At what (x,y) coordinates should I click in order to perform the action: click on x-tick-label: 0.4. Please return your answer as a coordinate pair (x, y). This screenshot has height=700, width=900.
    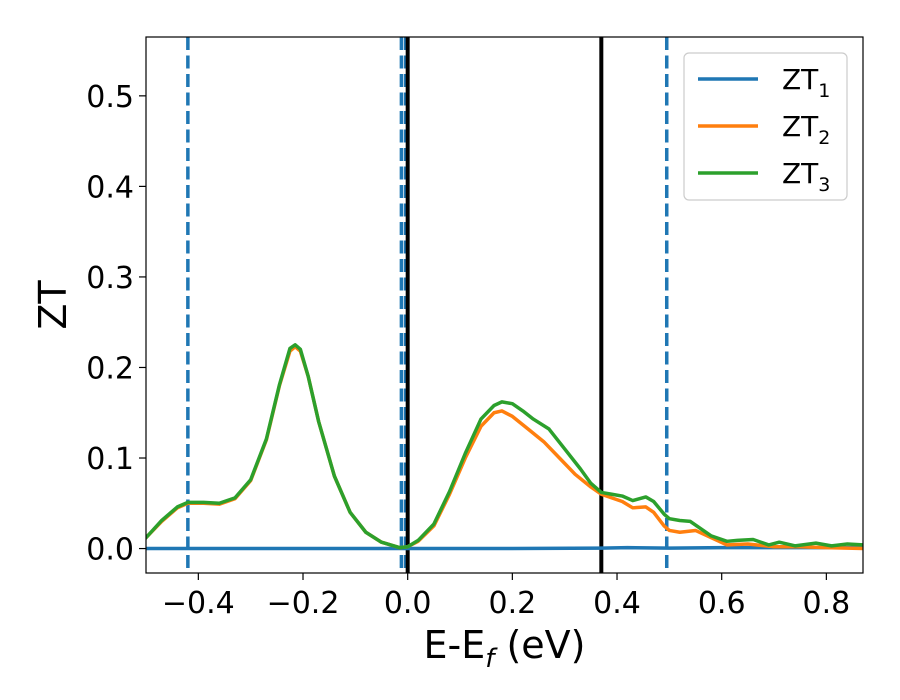
    Looking at the image, I should click on (617, 603).